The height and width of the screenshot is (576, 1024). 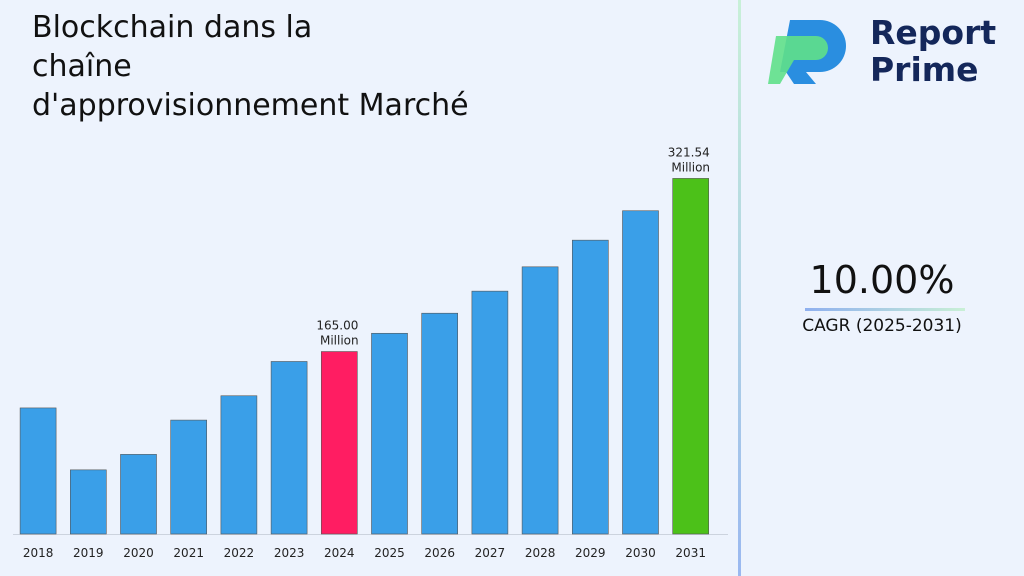 What do you see at coordinates (339, 553) in the screenshot?
I see `x-tick-label: 2024` at bounding box center [339, 553].